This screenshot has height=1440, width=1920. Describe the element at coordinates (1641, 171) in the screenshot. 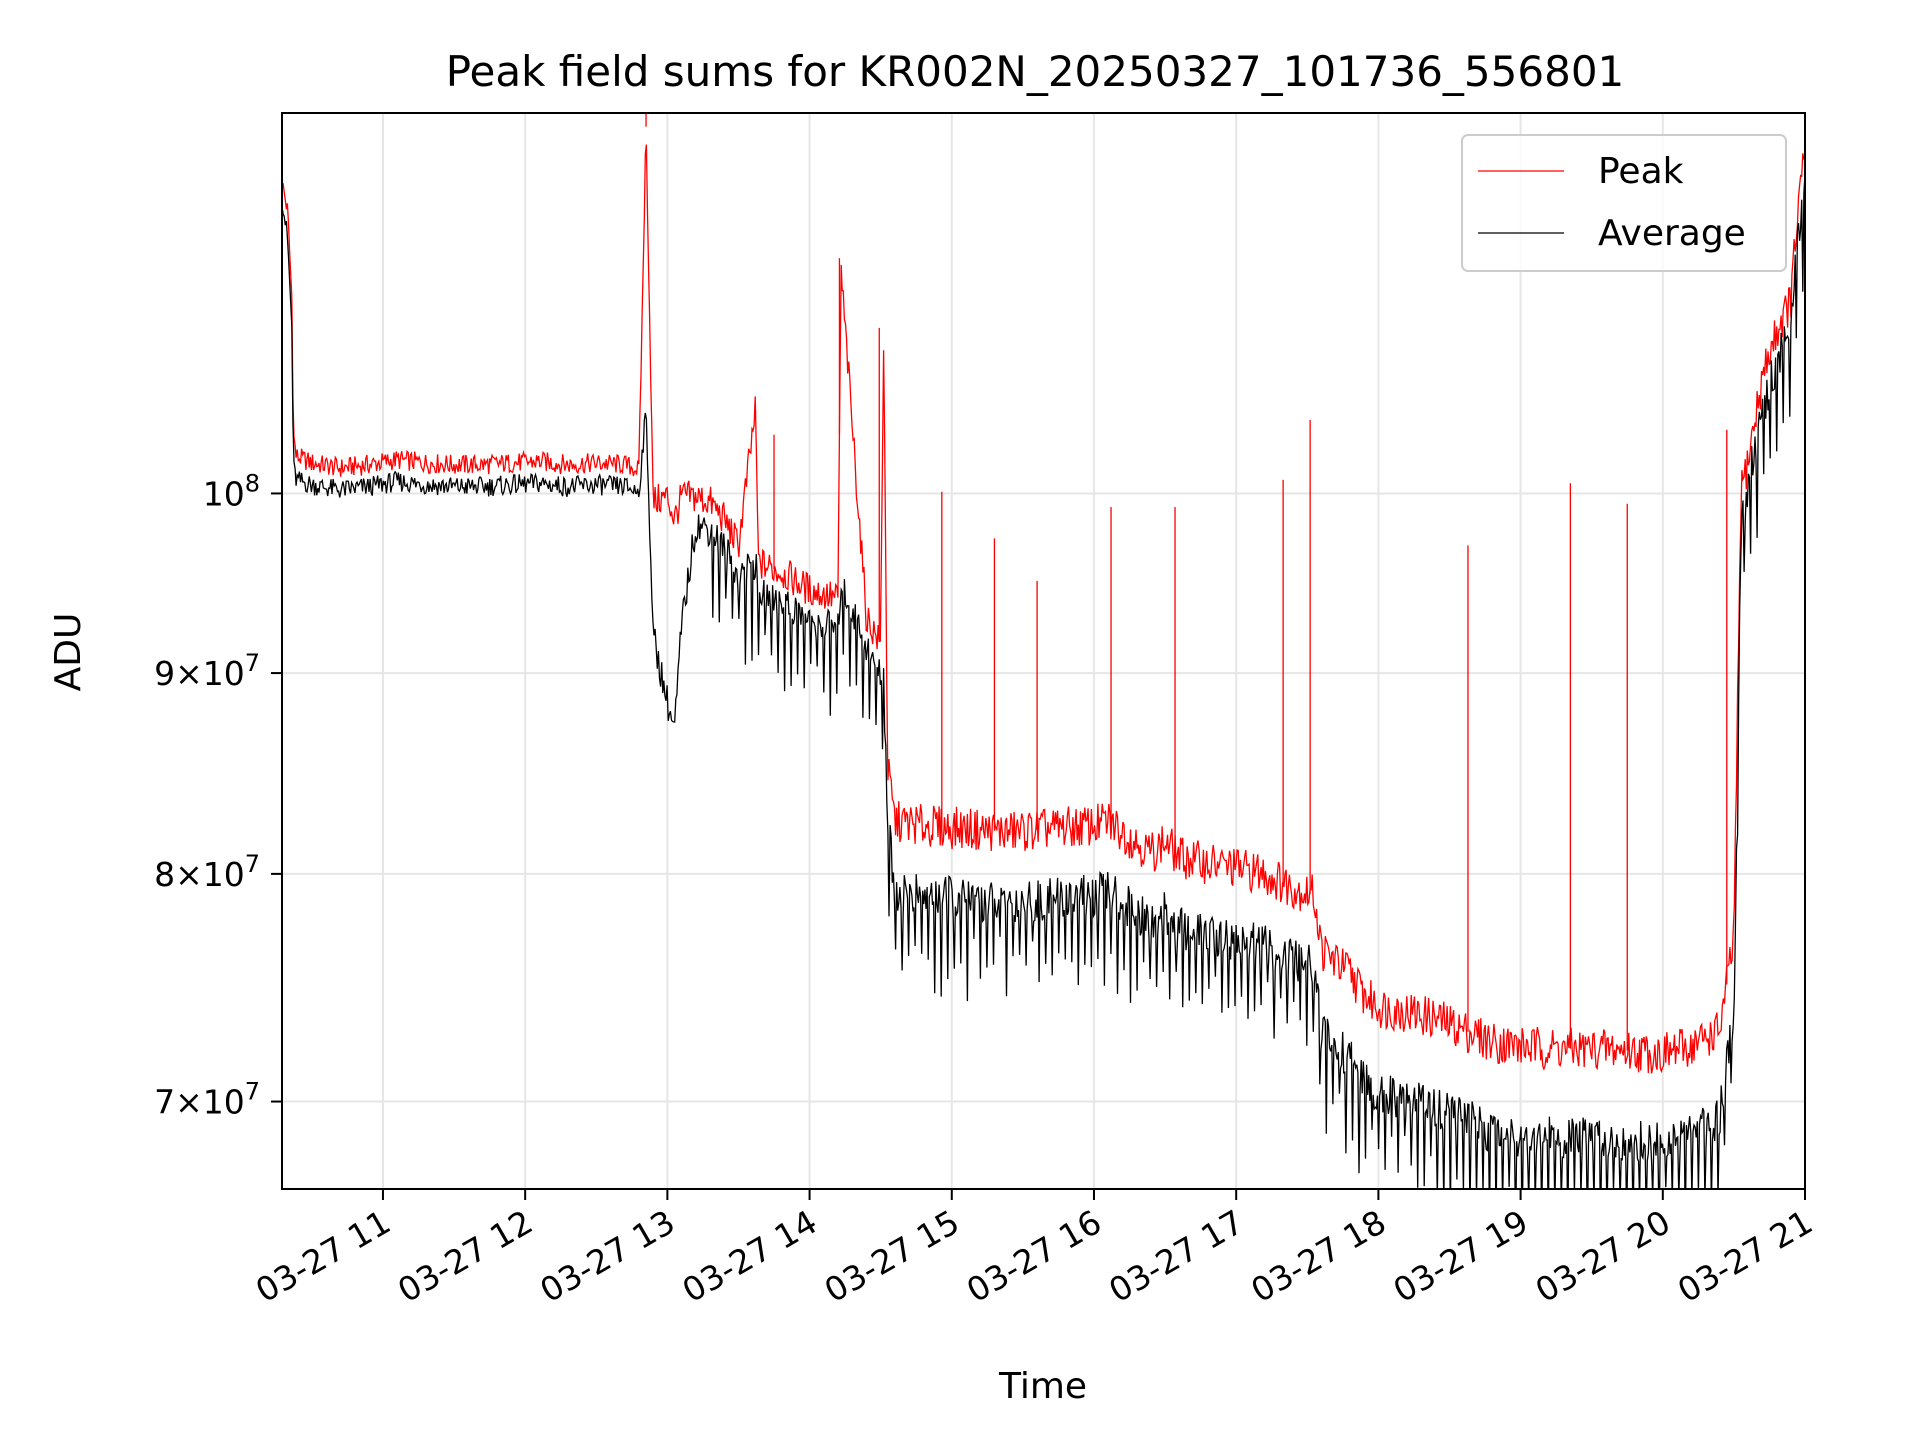

I see `legend-label-peak: Peak` at that location.